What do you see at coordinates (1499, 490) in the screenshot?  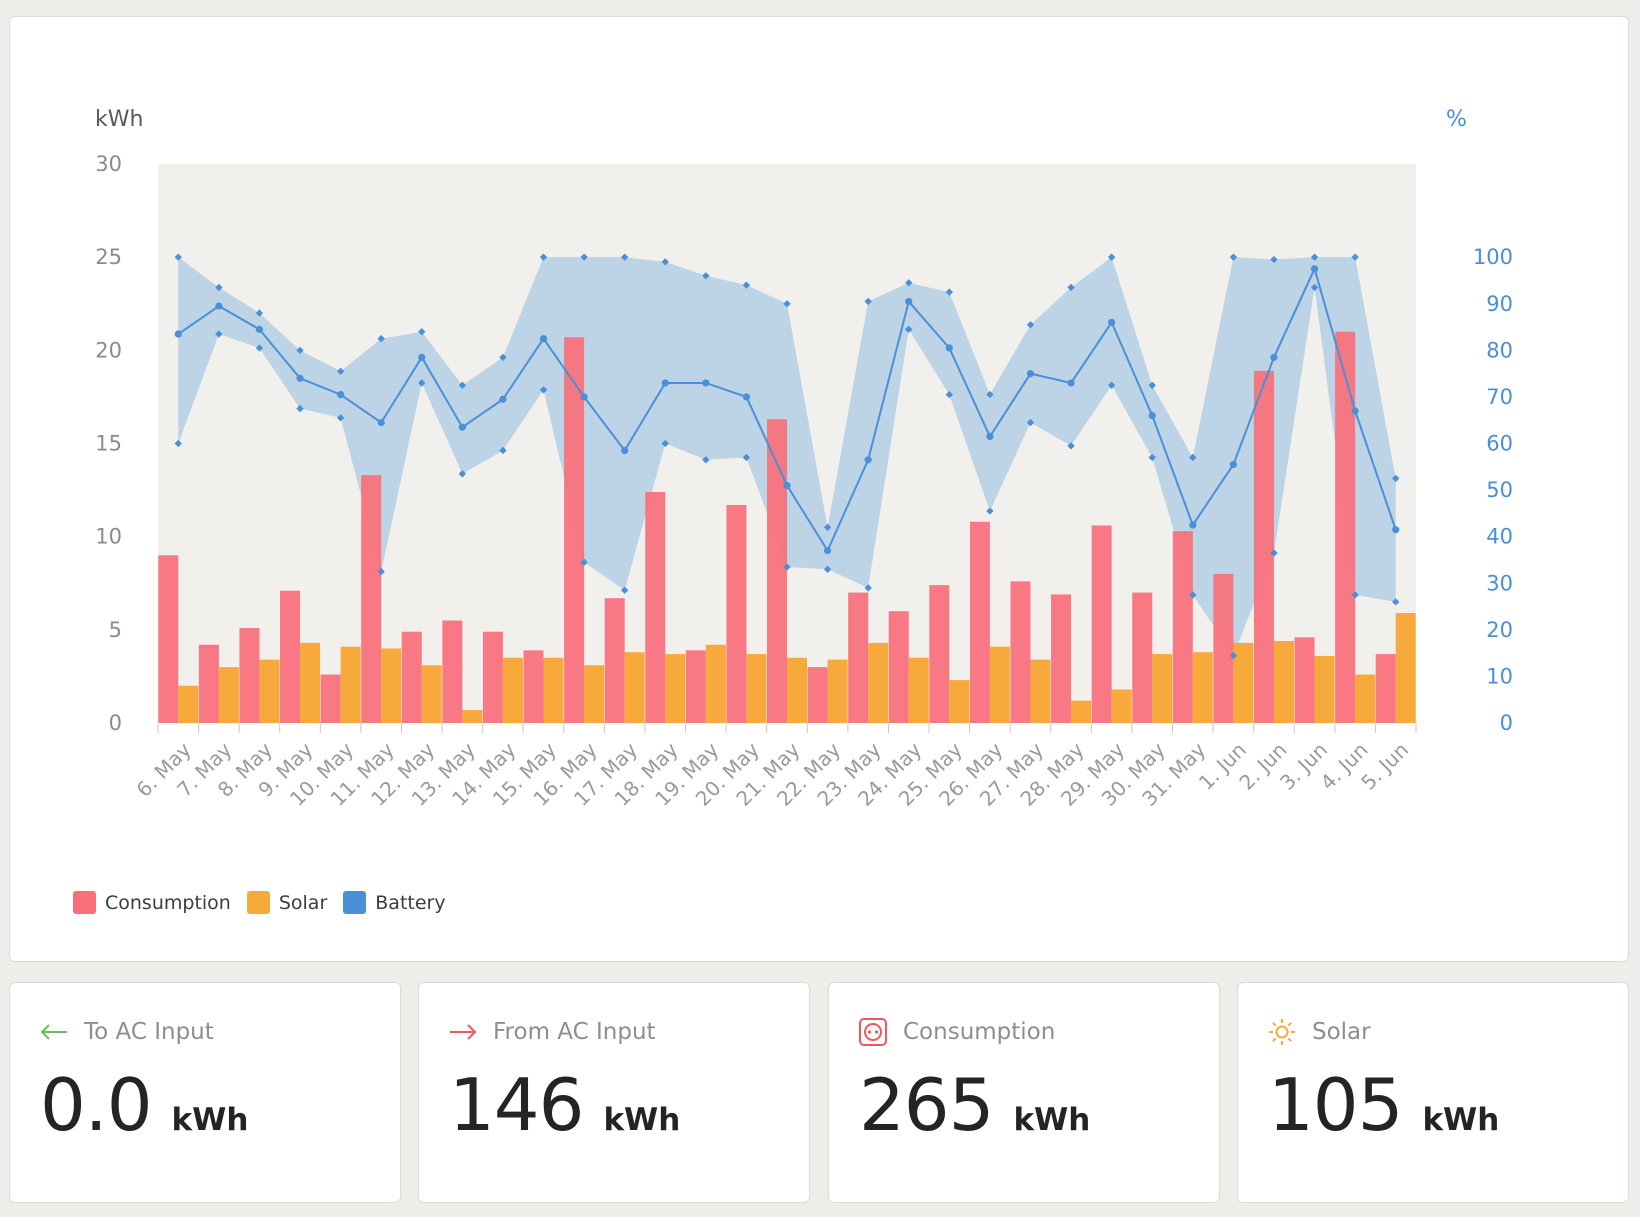 I see `y-right-tick-label: 50` at bounding box center [1499, 490].